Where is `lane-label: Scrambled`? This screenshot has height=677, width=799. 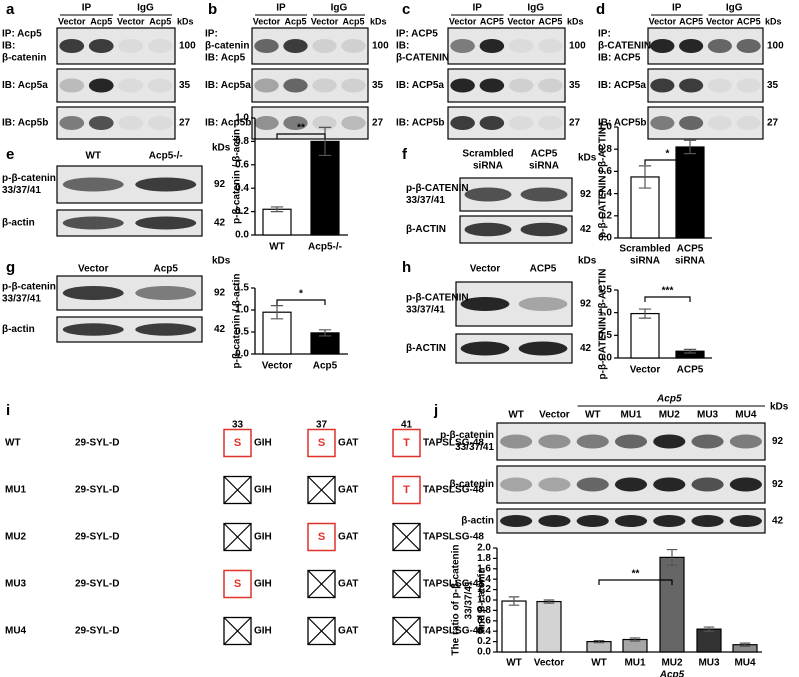
lane-label: Scrambled is located at coordinates (487, 154).